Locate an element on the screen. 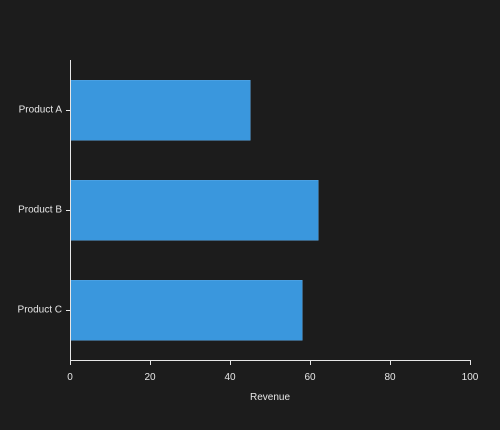 This screenshot has height=430, width=500. x-tick-label: 80 is located at coordinates (390, 377).